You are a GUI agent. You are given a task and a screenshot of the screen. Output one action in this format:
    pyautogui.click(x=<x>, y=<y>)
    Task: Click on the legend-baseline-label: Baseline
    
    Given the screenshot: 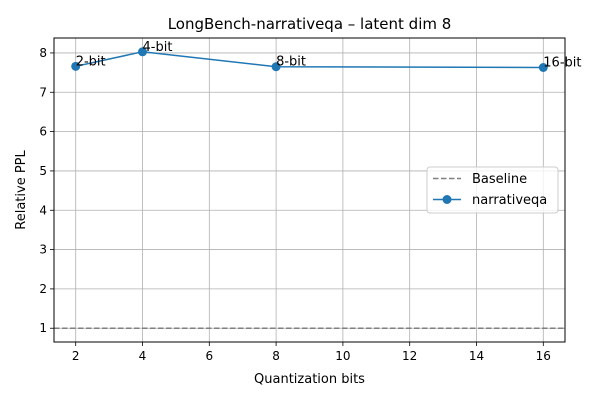 What is the action you would take?
    pyautogui.click(x=499, y=179)
    